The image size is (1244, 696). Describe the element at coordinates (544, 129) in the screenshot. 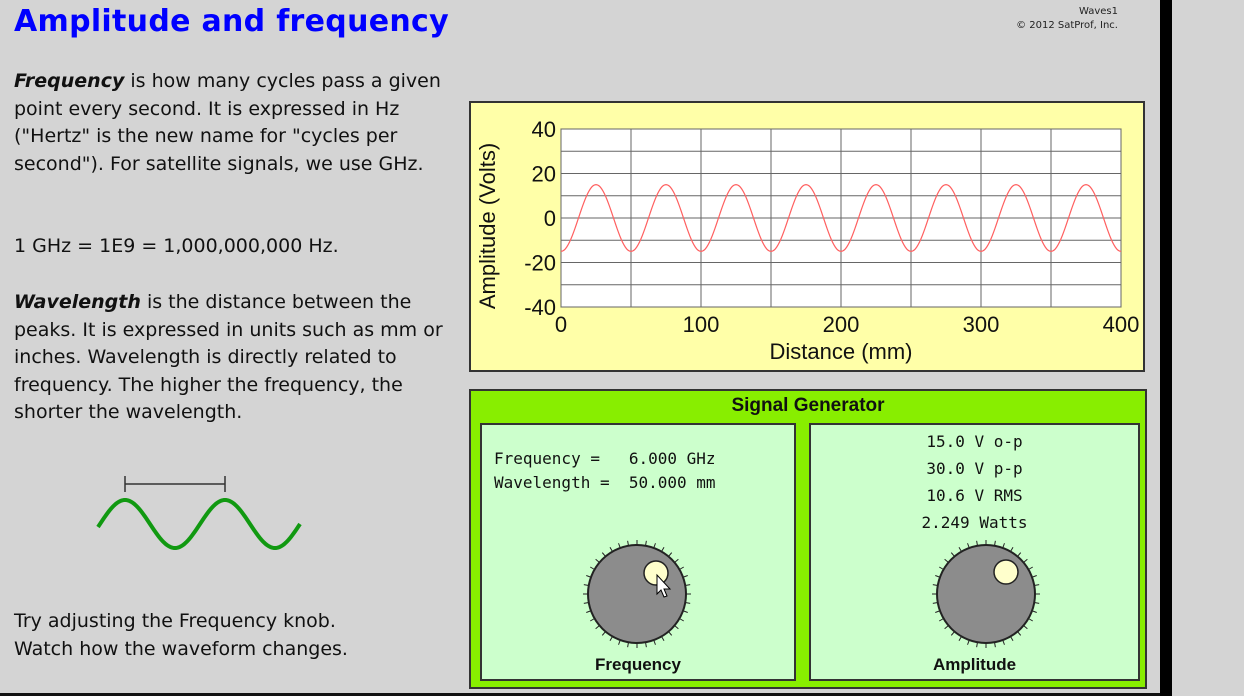

I see `y-tick-label: 40` at that location.